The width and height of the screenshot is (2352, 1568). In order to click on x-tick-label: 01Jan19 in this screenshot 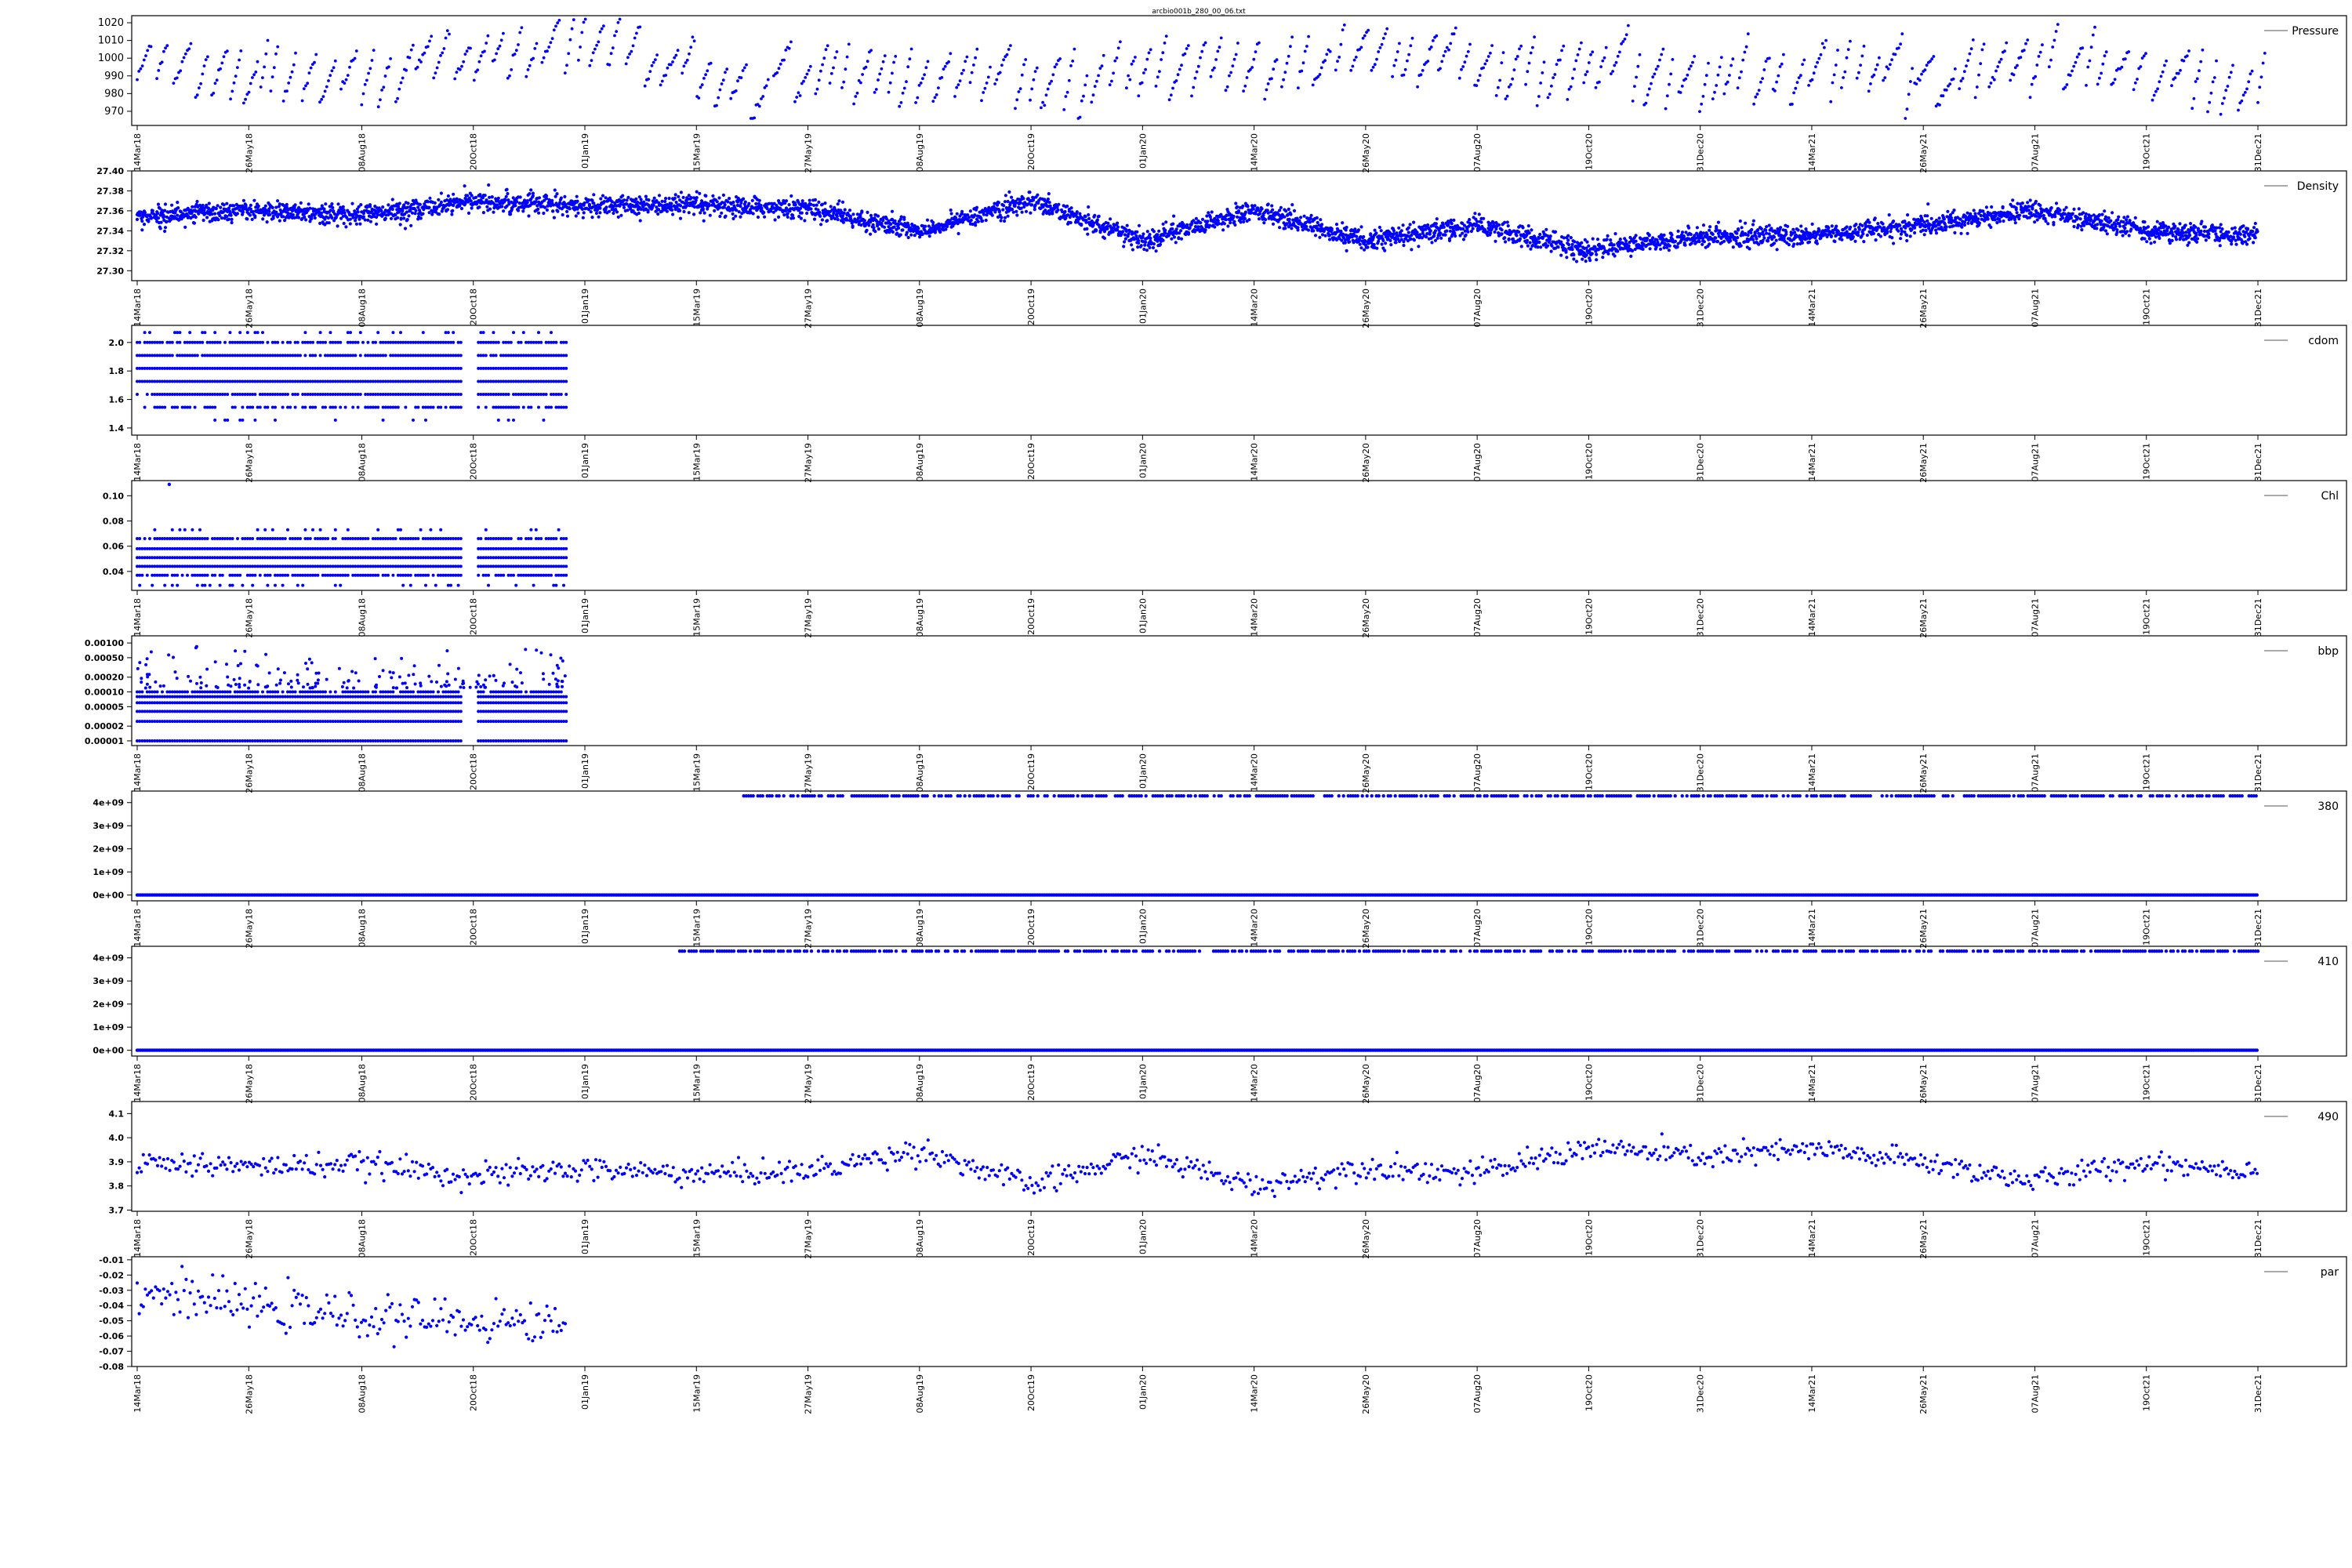, I will do `click(585, 306)`.